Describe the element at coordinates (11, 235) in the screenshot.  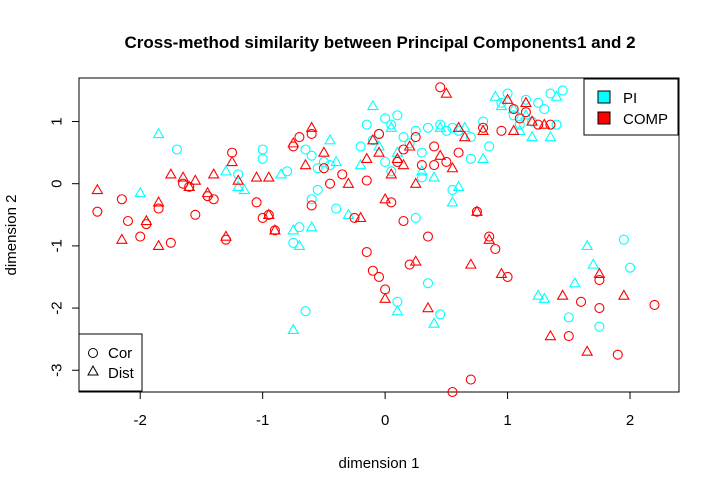
I see `y-axis-label: dimension 2` at that location.